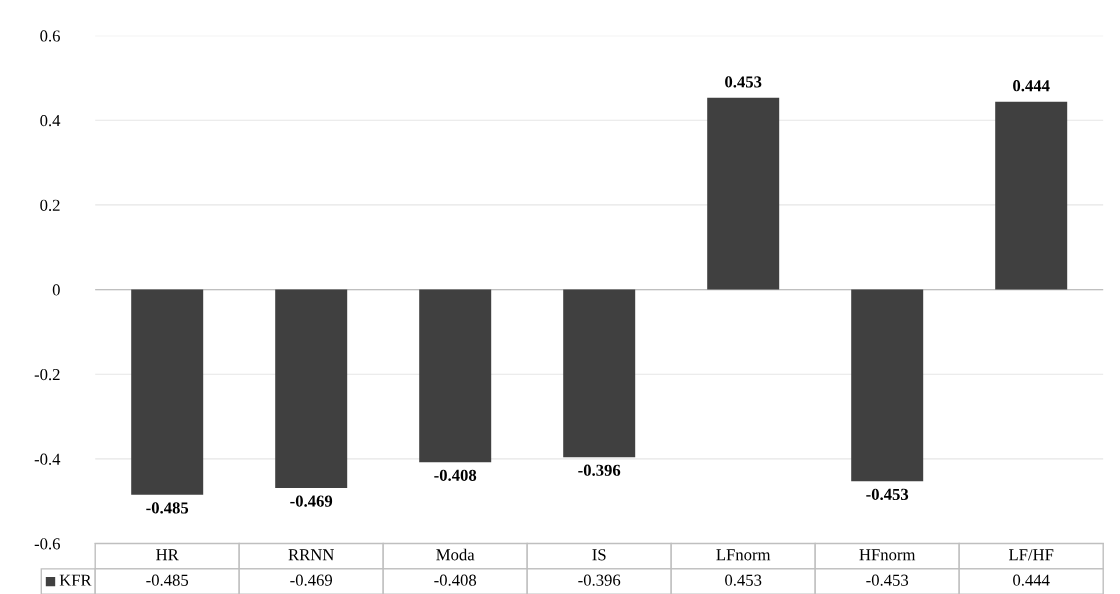  What do you see at coordinates (47, 374) in the screenshot?
I see `y-tick-label: -0.2` at bounding box center [47, 374].